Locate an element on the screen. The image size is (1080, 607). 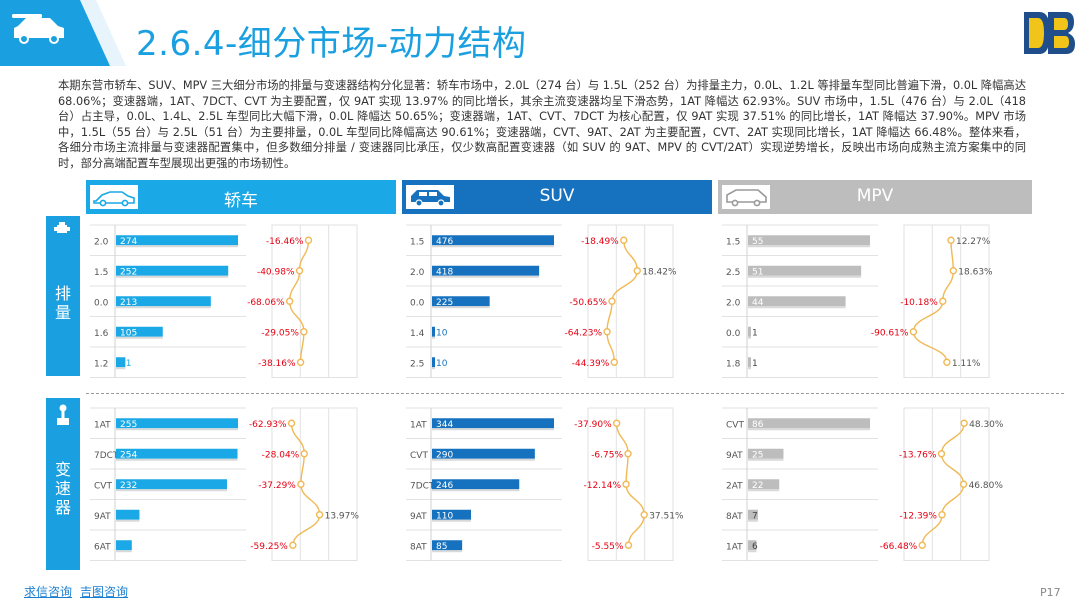
suv-transmission-growth-label: -37.90% is located at coordinates (593, 425).